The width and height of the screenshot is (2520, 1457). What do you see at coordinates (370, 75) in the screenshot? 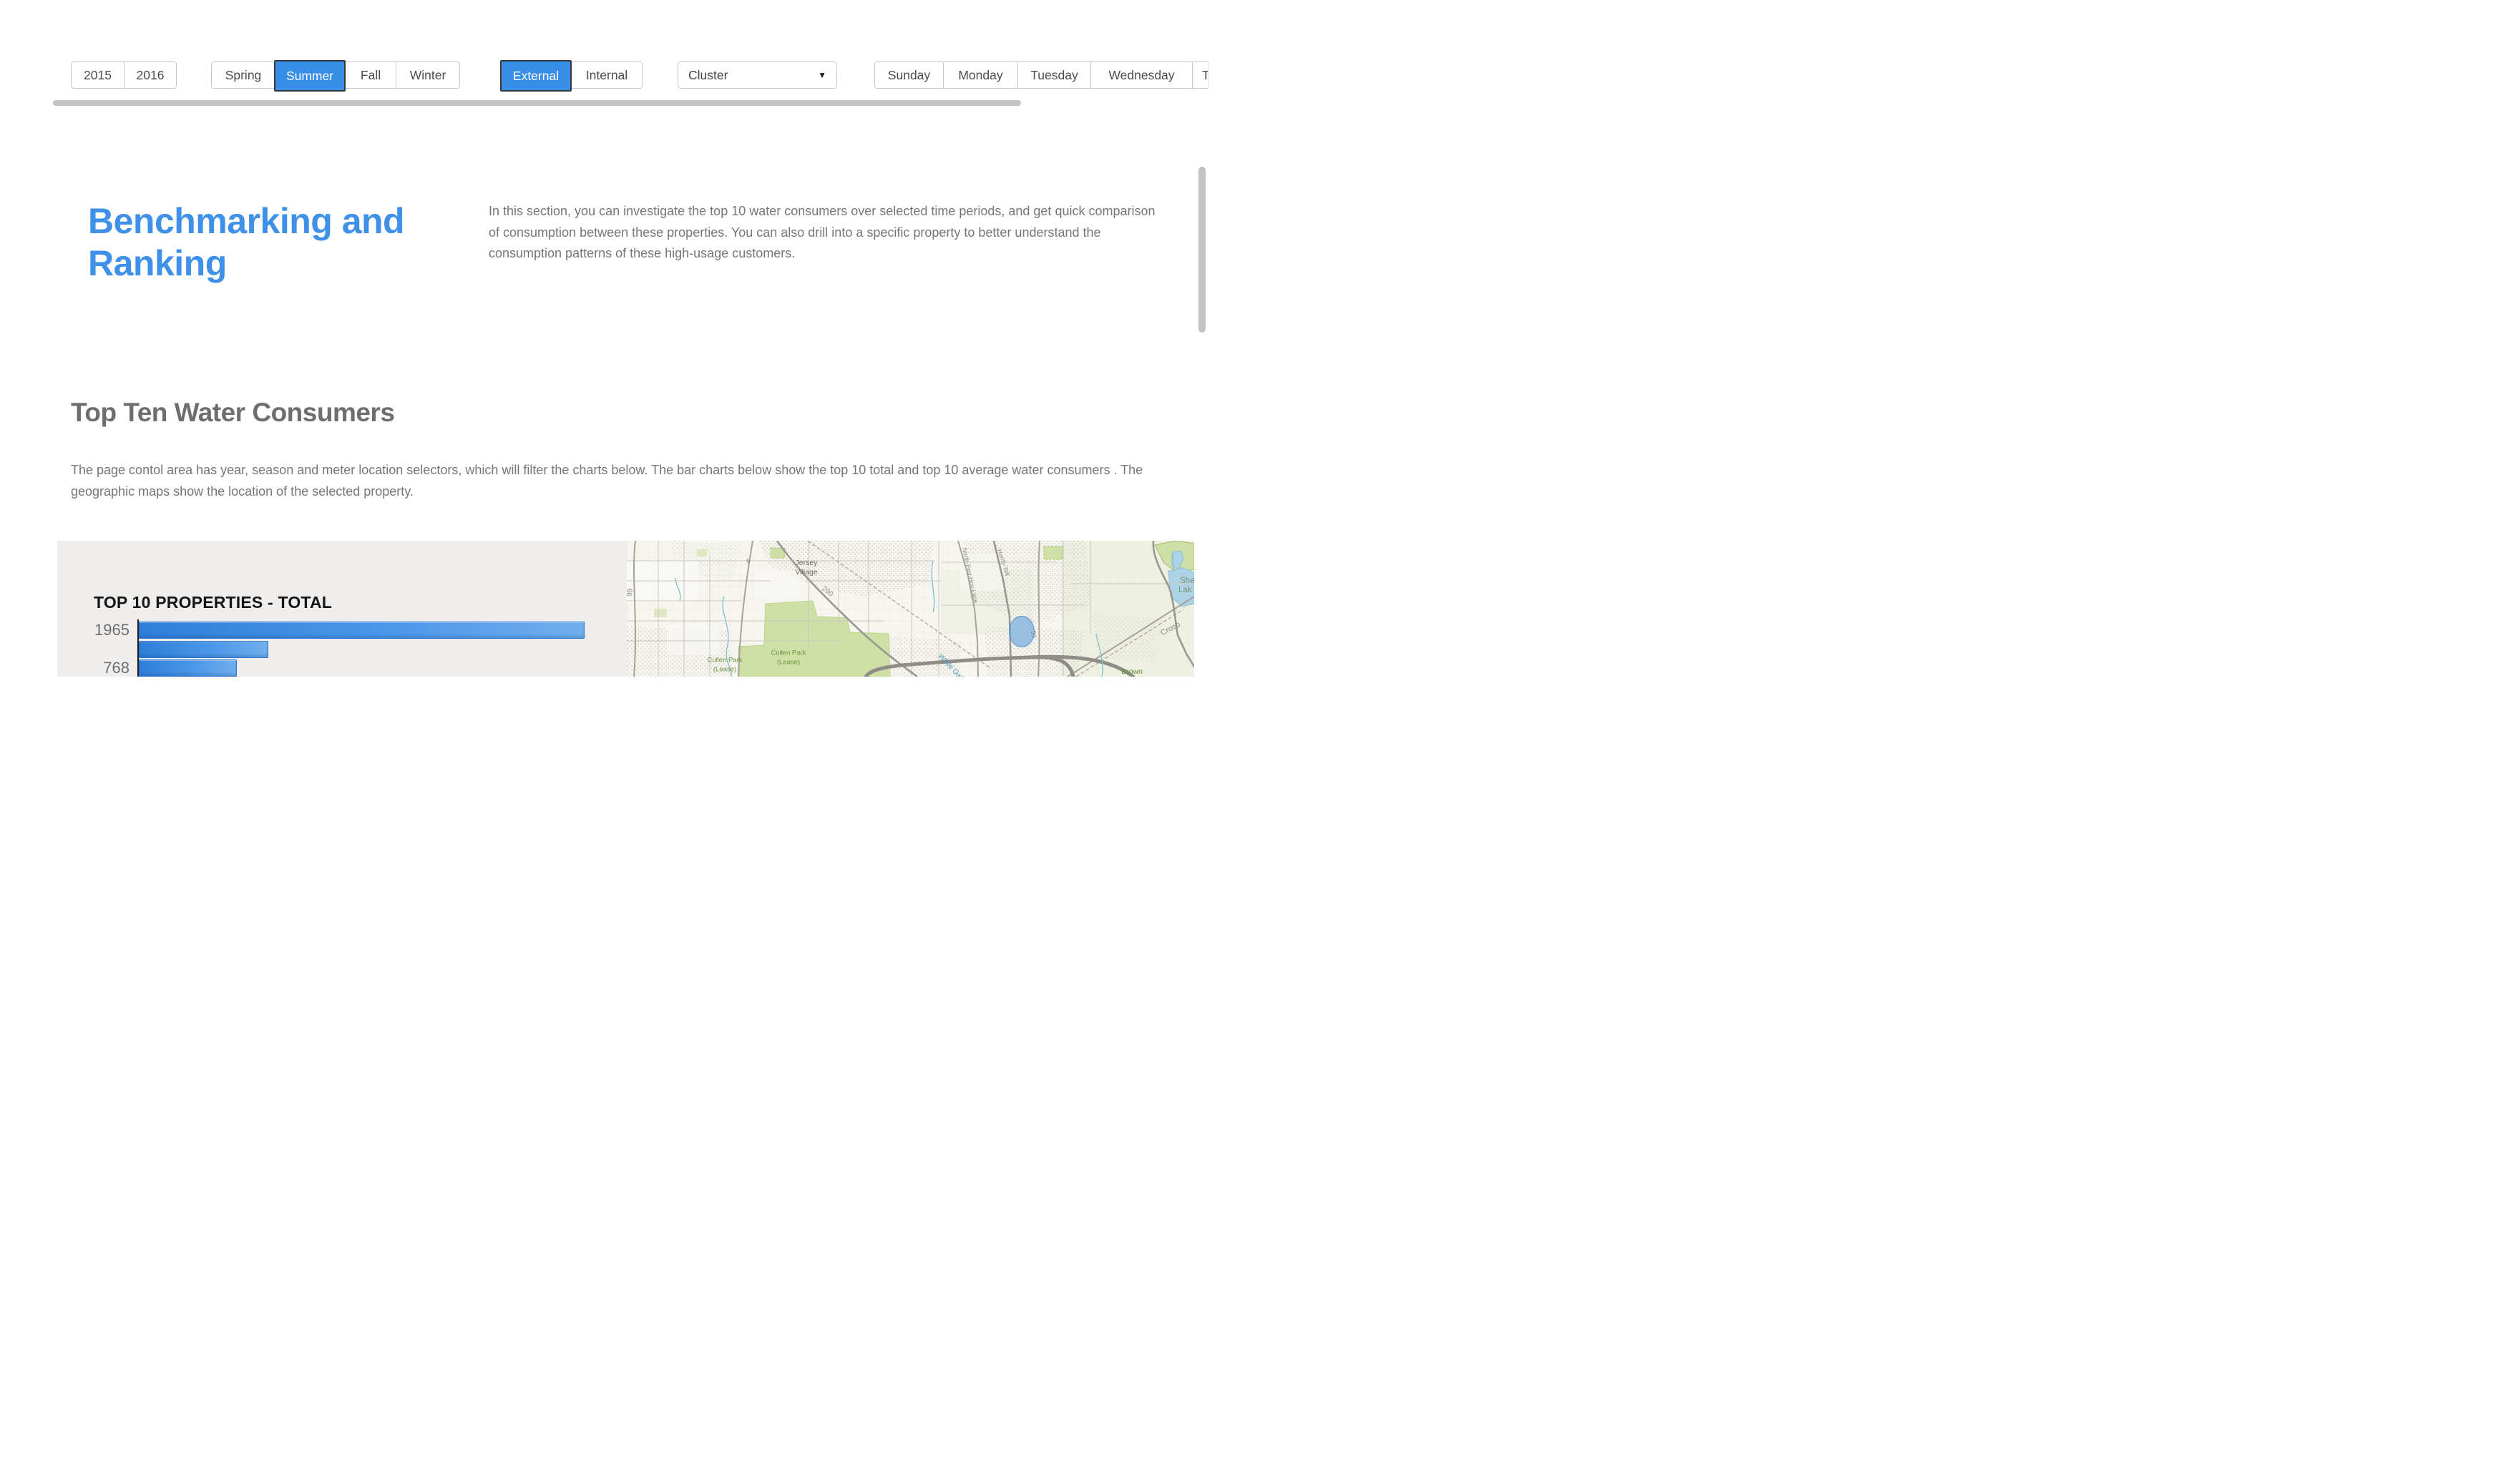
I see `filter-button-fall: Fall` at bounding box center [370, 75].